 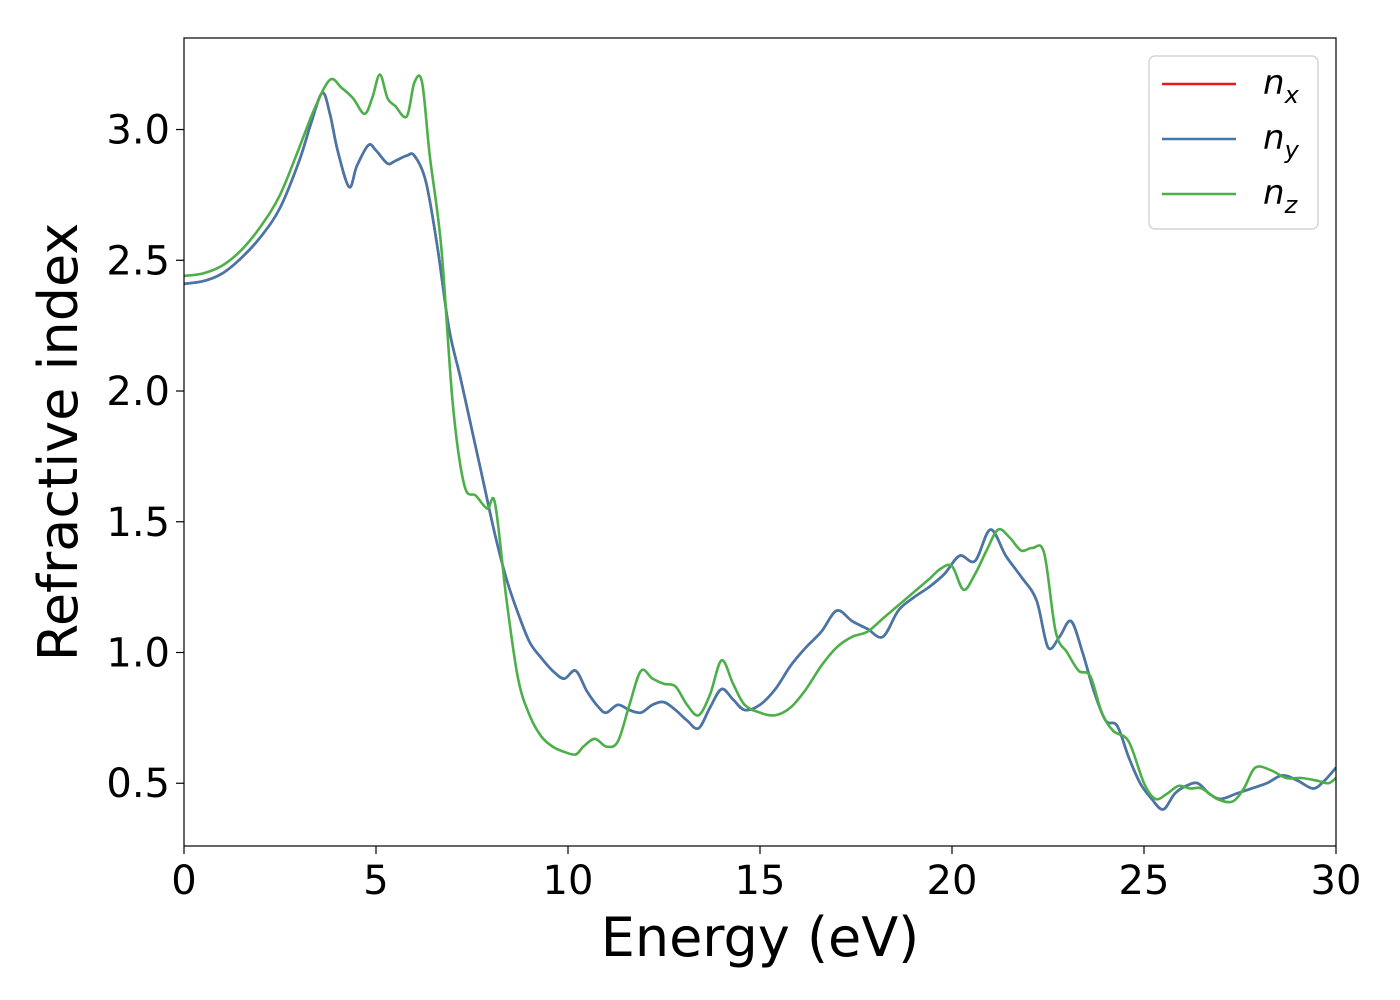 I want to click on legend-box, so click(x=1233, y=142).